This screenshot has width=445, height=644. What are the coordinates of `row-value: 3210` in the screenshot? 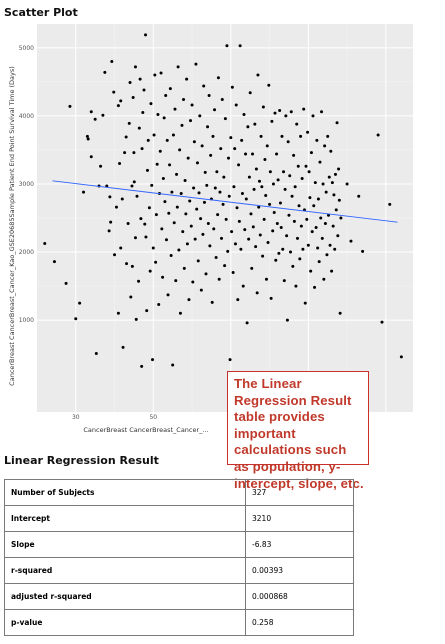 It's located at (299, 518).